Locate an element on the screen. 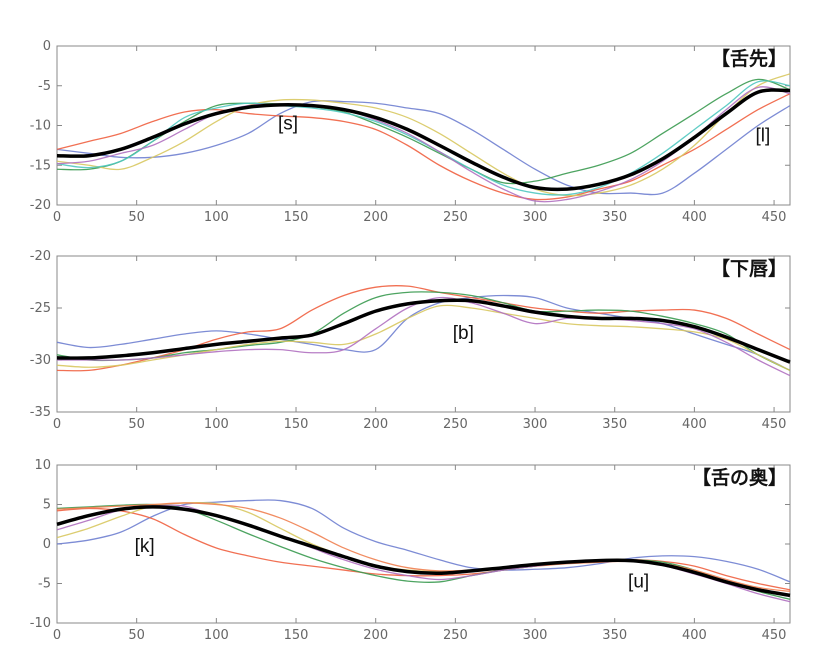 This screenshot has width=824, height=672. subplot-title: 【舌の奥】 is located at coordinates (739, 477).